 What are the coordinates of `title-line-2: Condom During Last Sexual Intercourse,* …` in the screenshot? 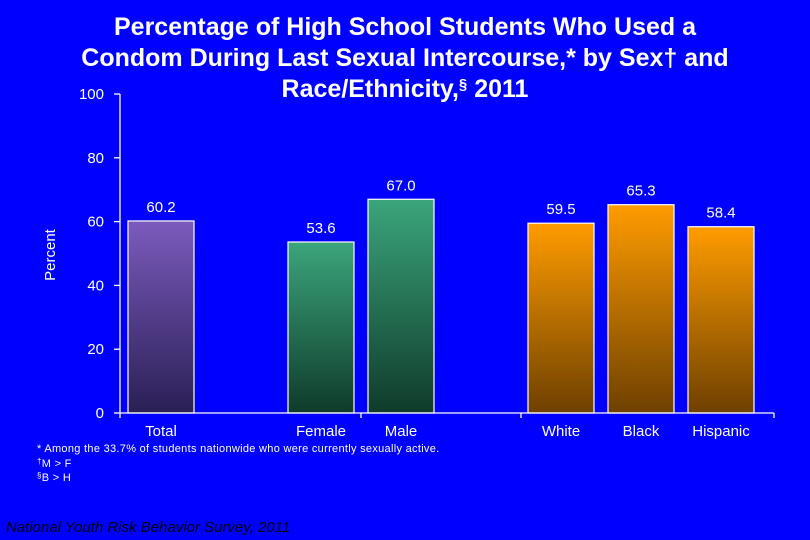 It's located at (405, 58).